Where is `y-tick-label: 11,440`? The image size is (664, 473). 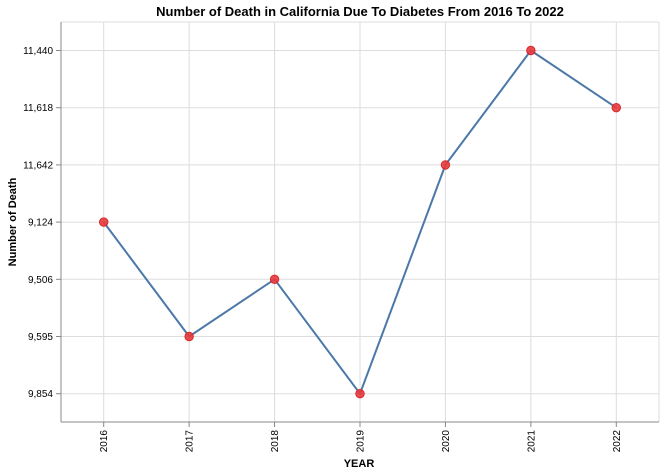
y-tick-label: 11,440 is located at coordinates (38, 51).